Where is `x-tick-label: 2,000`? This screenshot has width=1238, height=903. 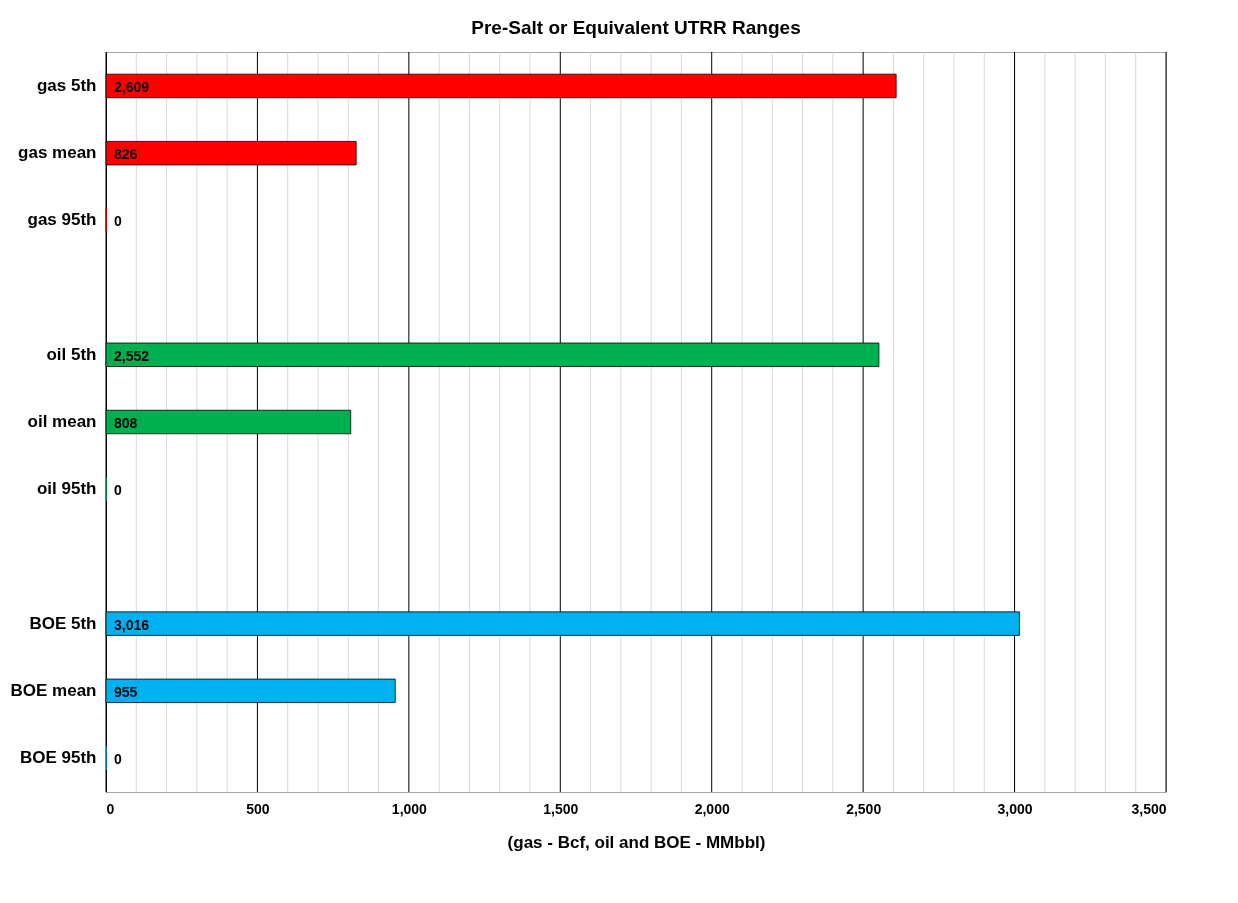 x-tick-label: 2,000 is located at coordinates (712, 808).